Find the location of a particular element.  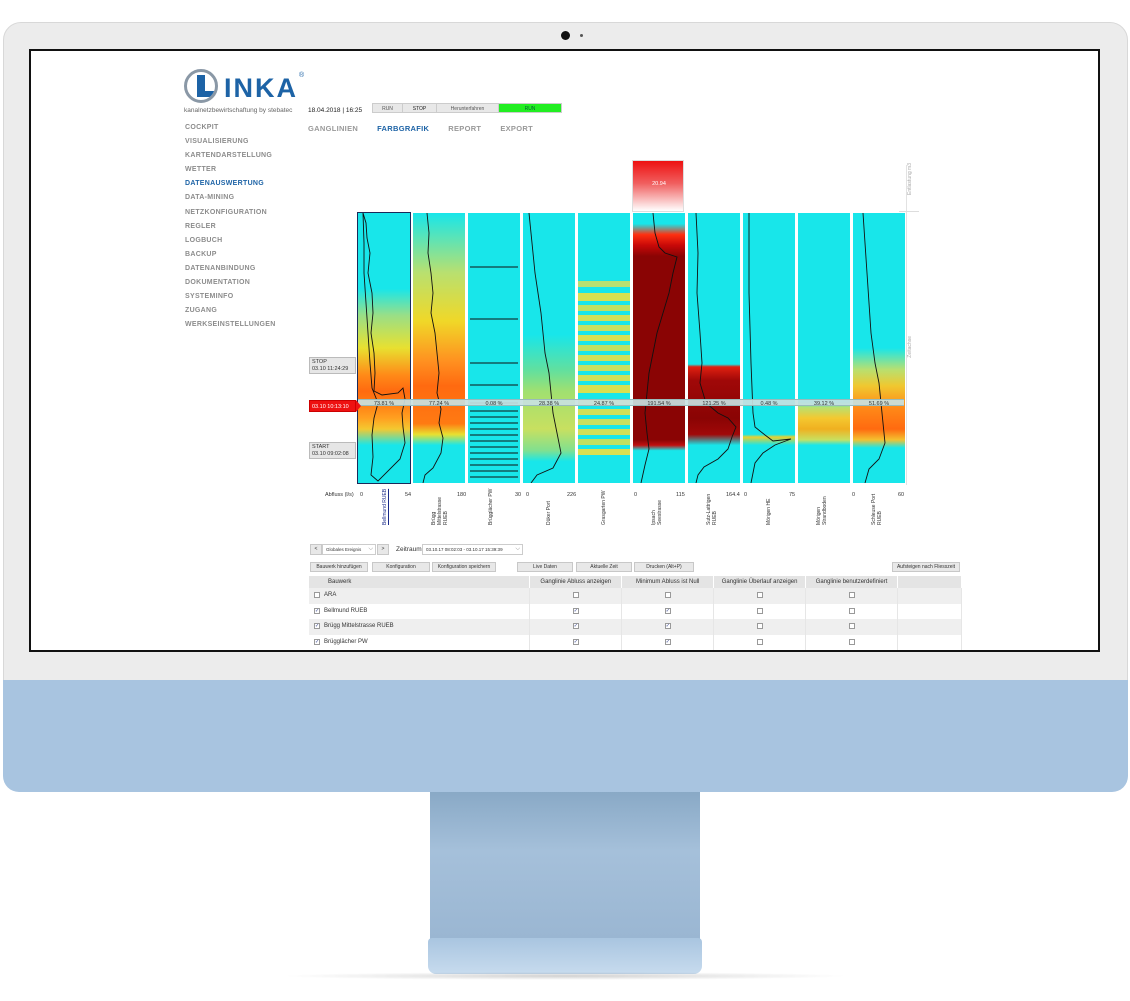

sidebar-item-visualisierung: VISUALISIERUNG is located at coordinates (217, 142).